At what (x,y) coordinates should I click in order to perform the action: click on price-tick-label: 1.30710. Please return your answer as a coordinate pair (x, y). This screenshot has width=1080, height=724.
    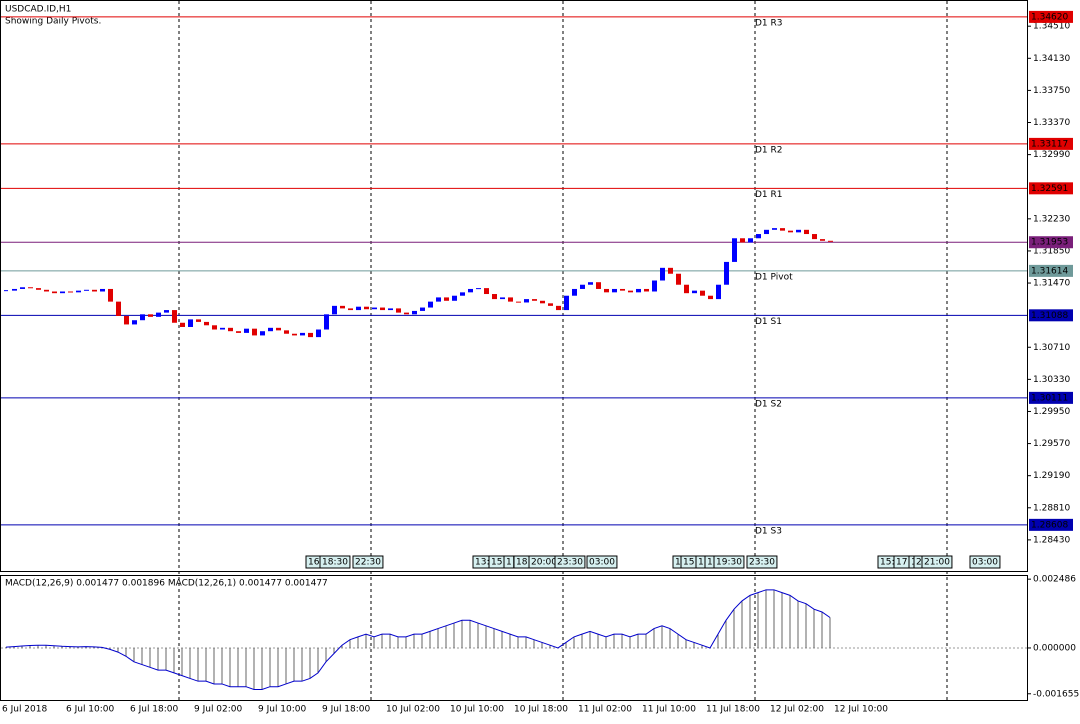
    Looking at the image, I should click on (1051, 348).